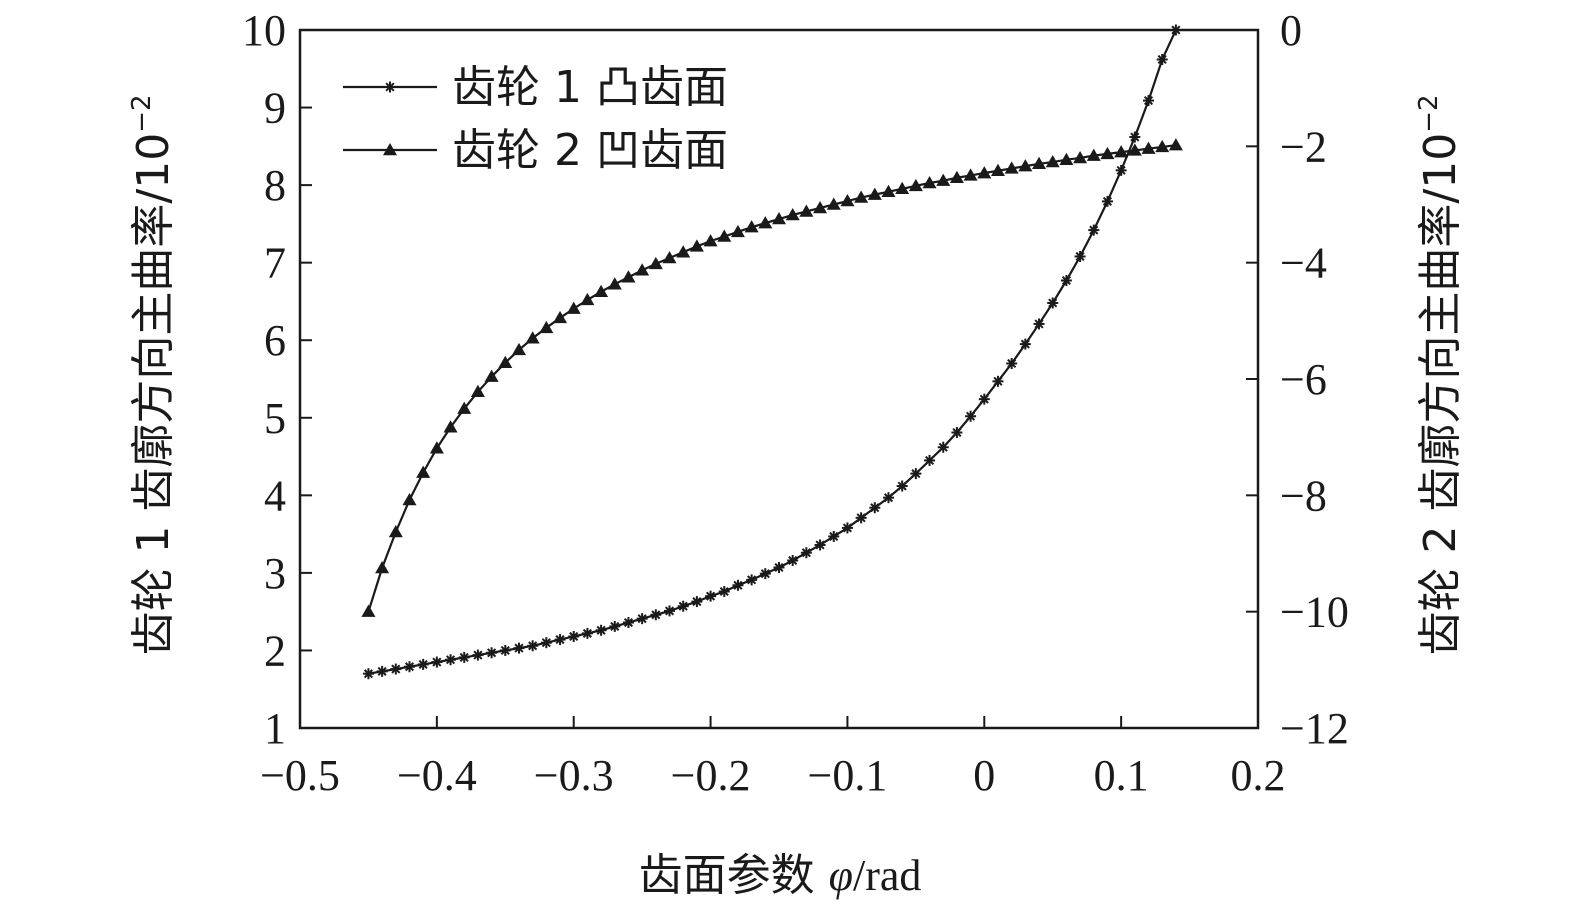 The height and width of the screenshot is (911, 1575). What do you see at coordinates (264, 30) in the screenshot?
I see `left-y-tick-label: 10` at bounding box center [264, 30].